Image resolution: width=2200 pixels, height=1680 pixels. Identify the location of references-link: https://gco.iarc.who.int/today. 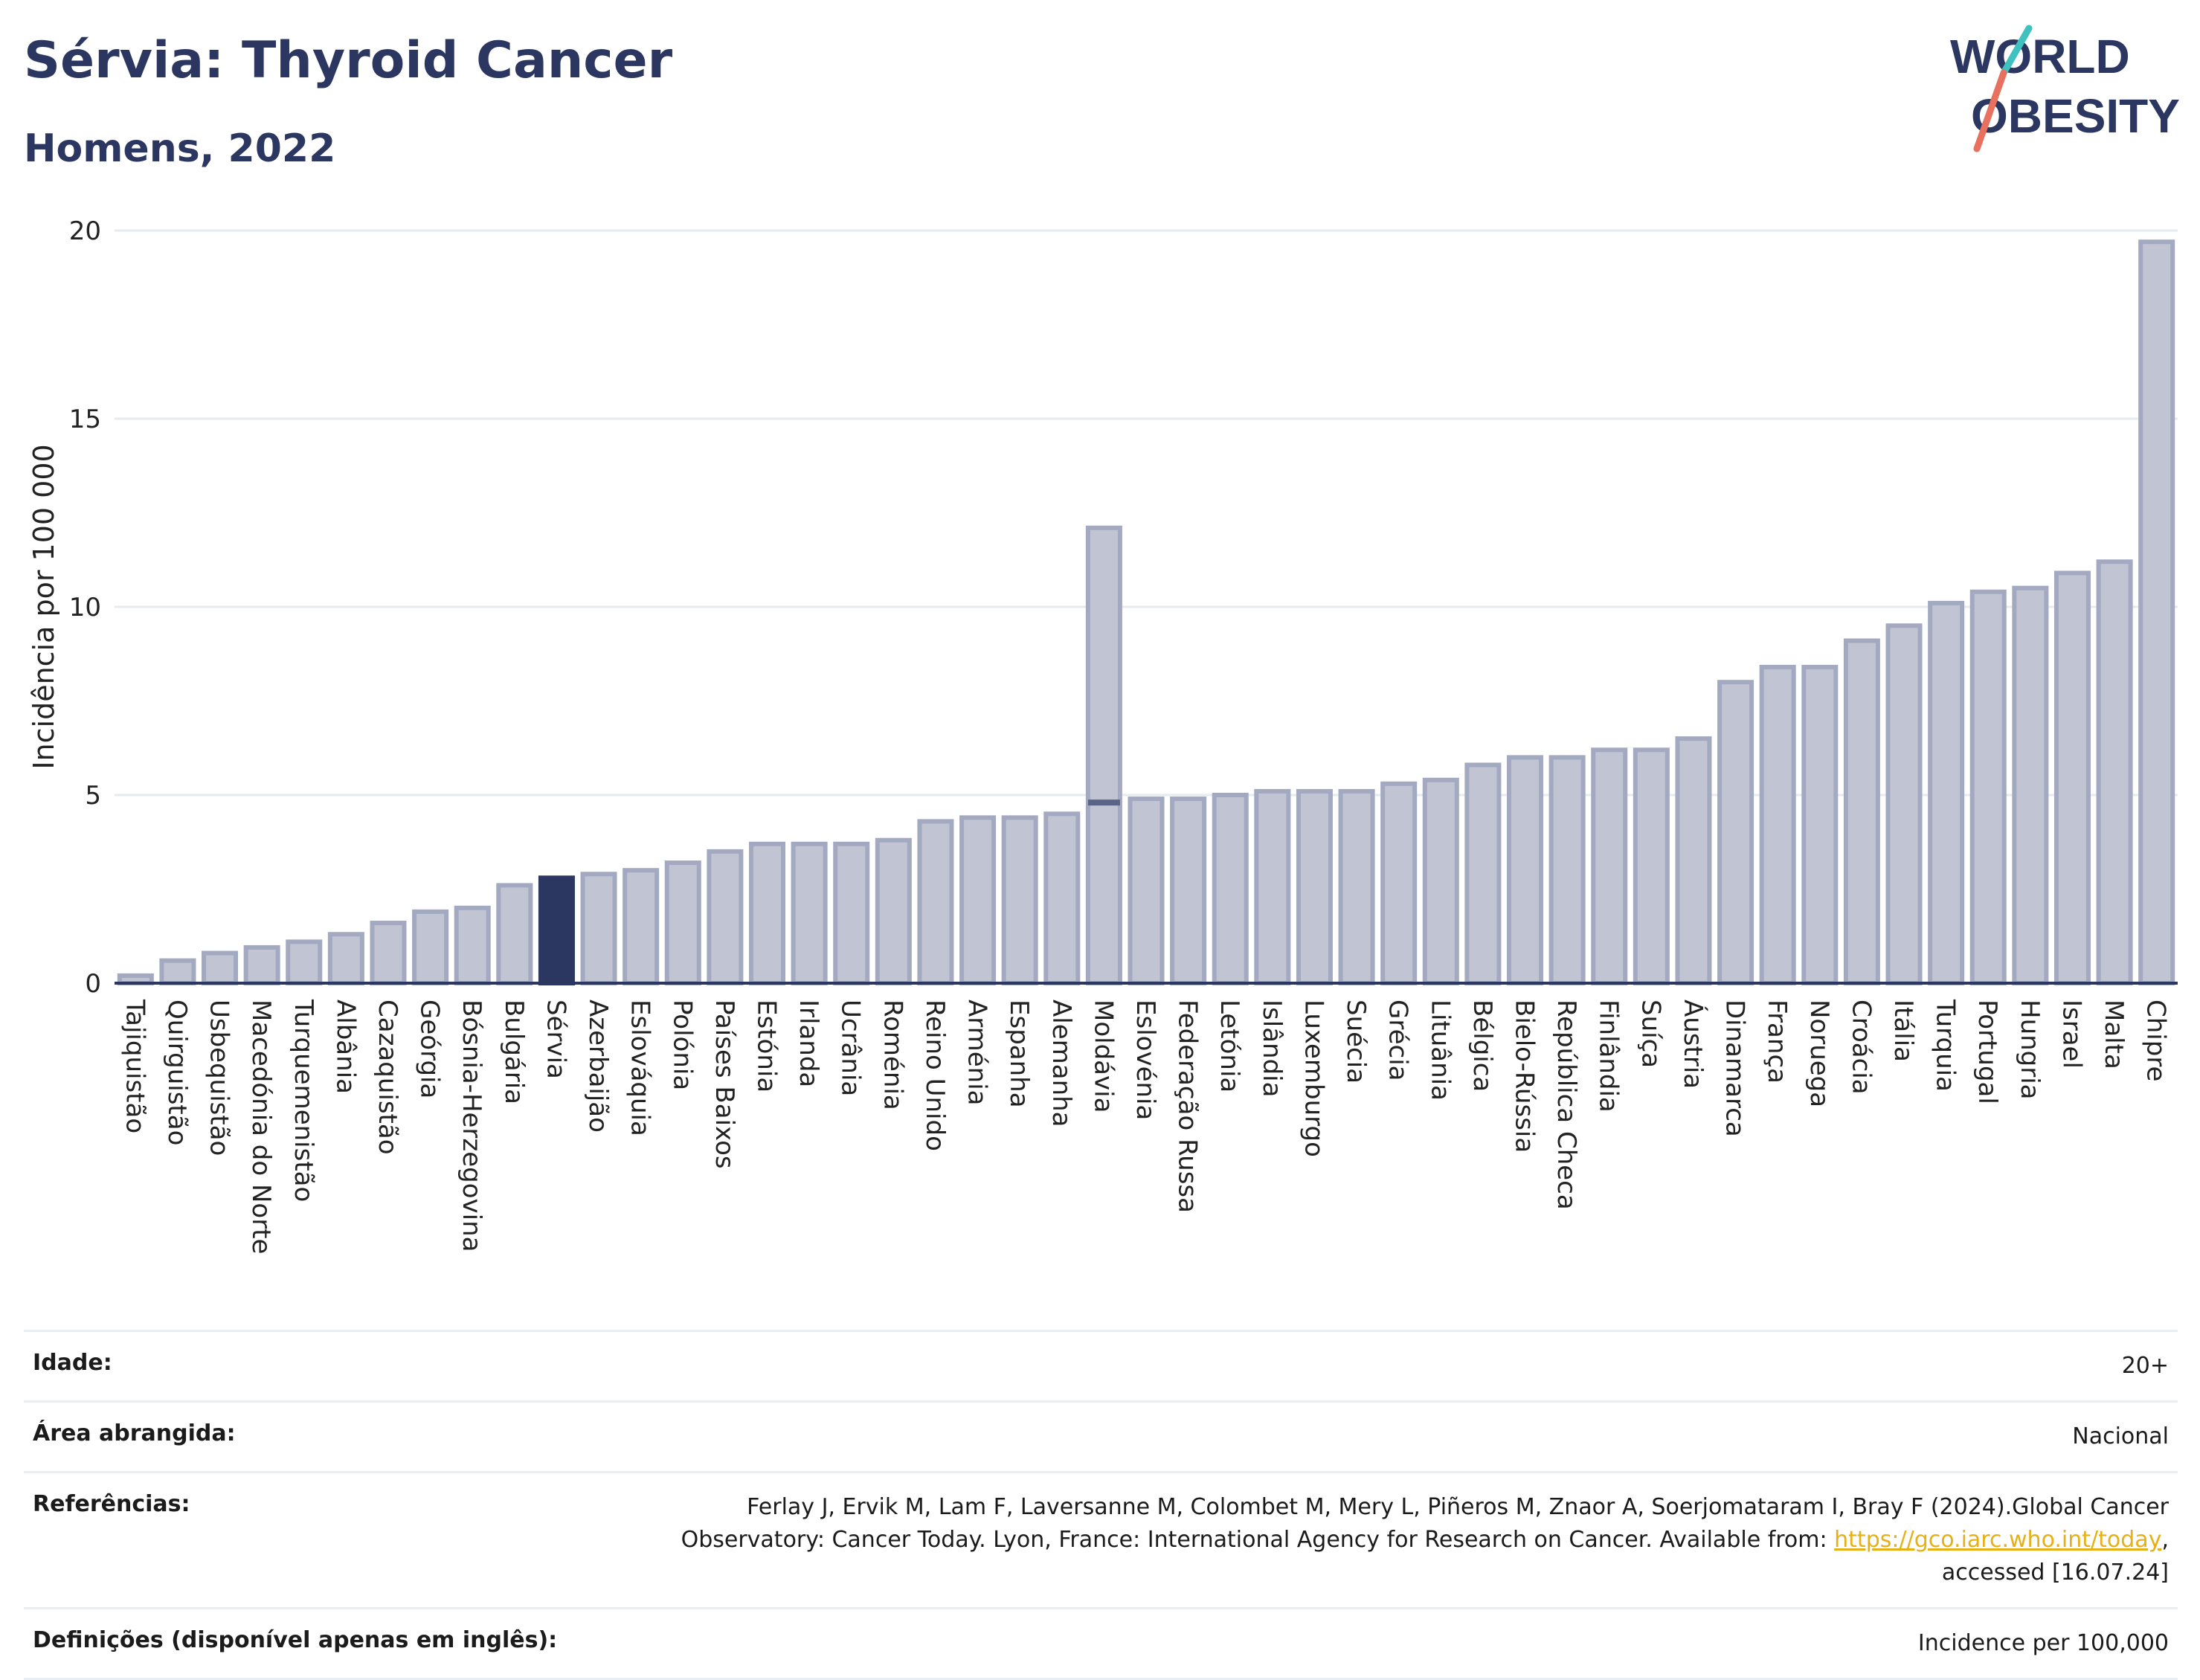
(1998, 1540).